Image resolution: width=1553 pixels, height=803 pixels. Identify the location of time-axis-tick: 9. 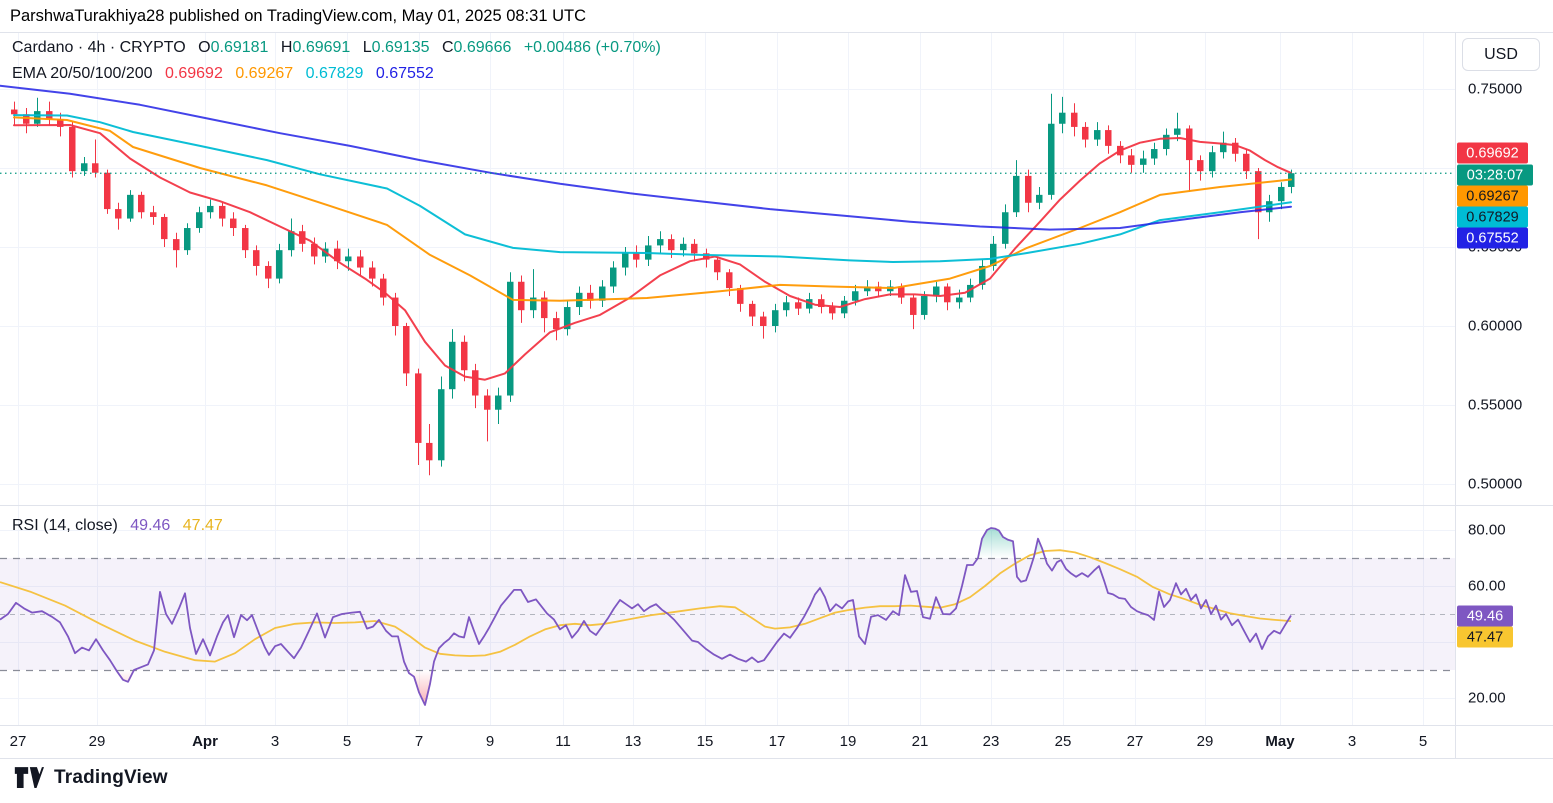
(490, 741).